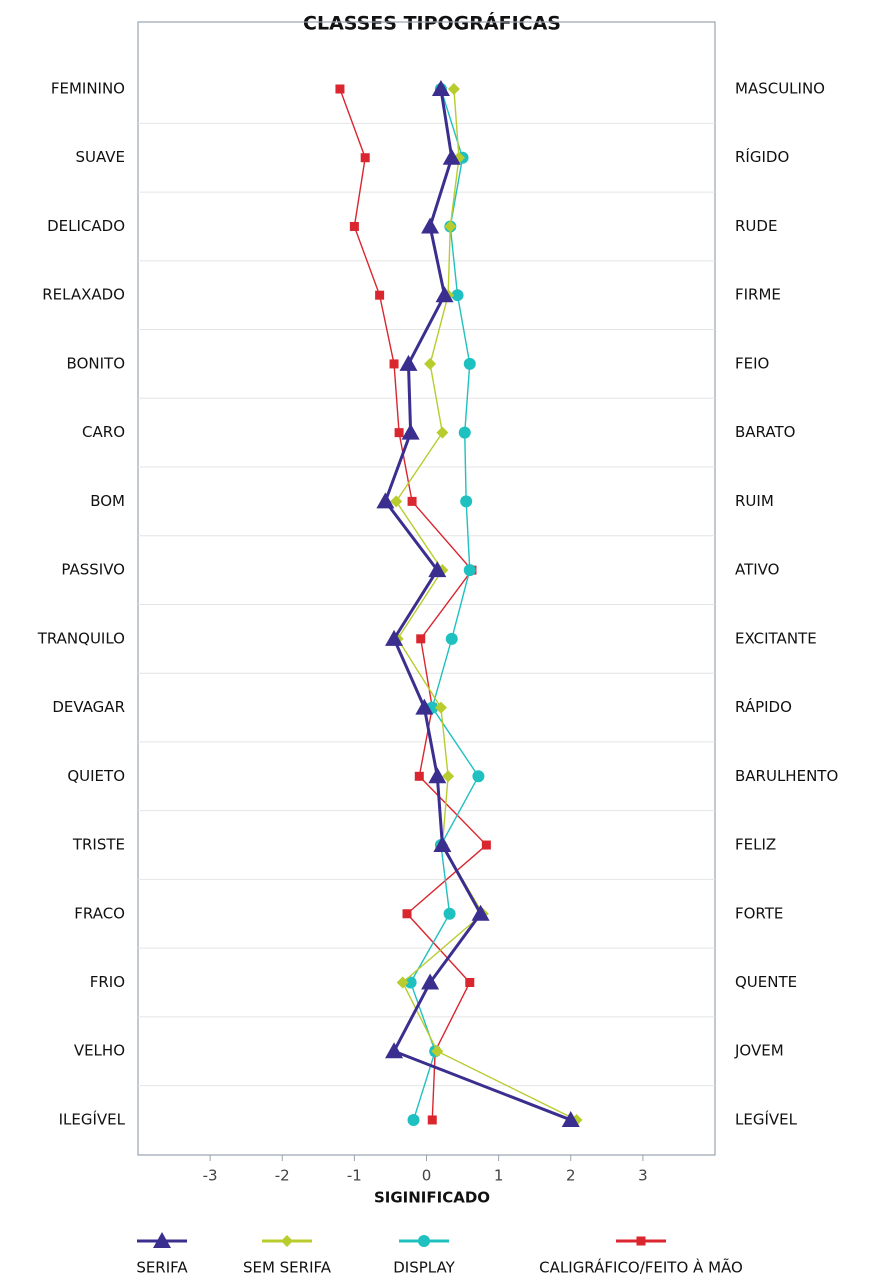 This screenshot has width=869, height=1276. What do you see at coordinates (424, 1267) in the screenshot?
I see `legend-label: DISPLAY` at bounding box center [424, 1267].